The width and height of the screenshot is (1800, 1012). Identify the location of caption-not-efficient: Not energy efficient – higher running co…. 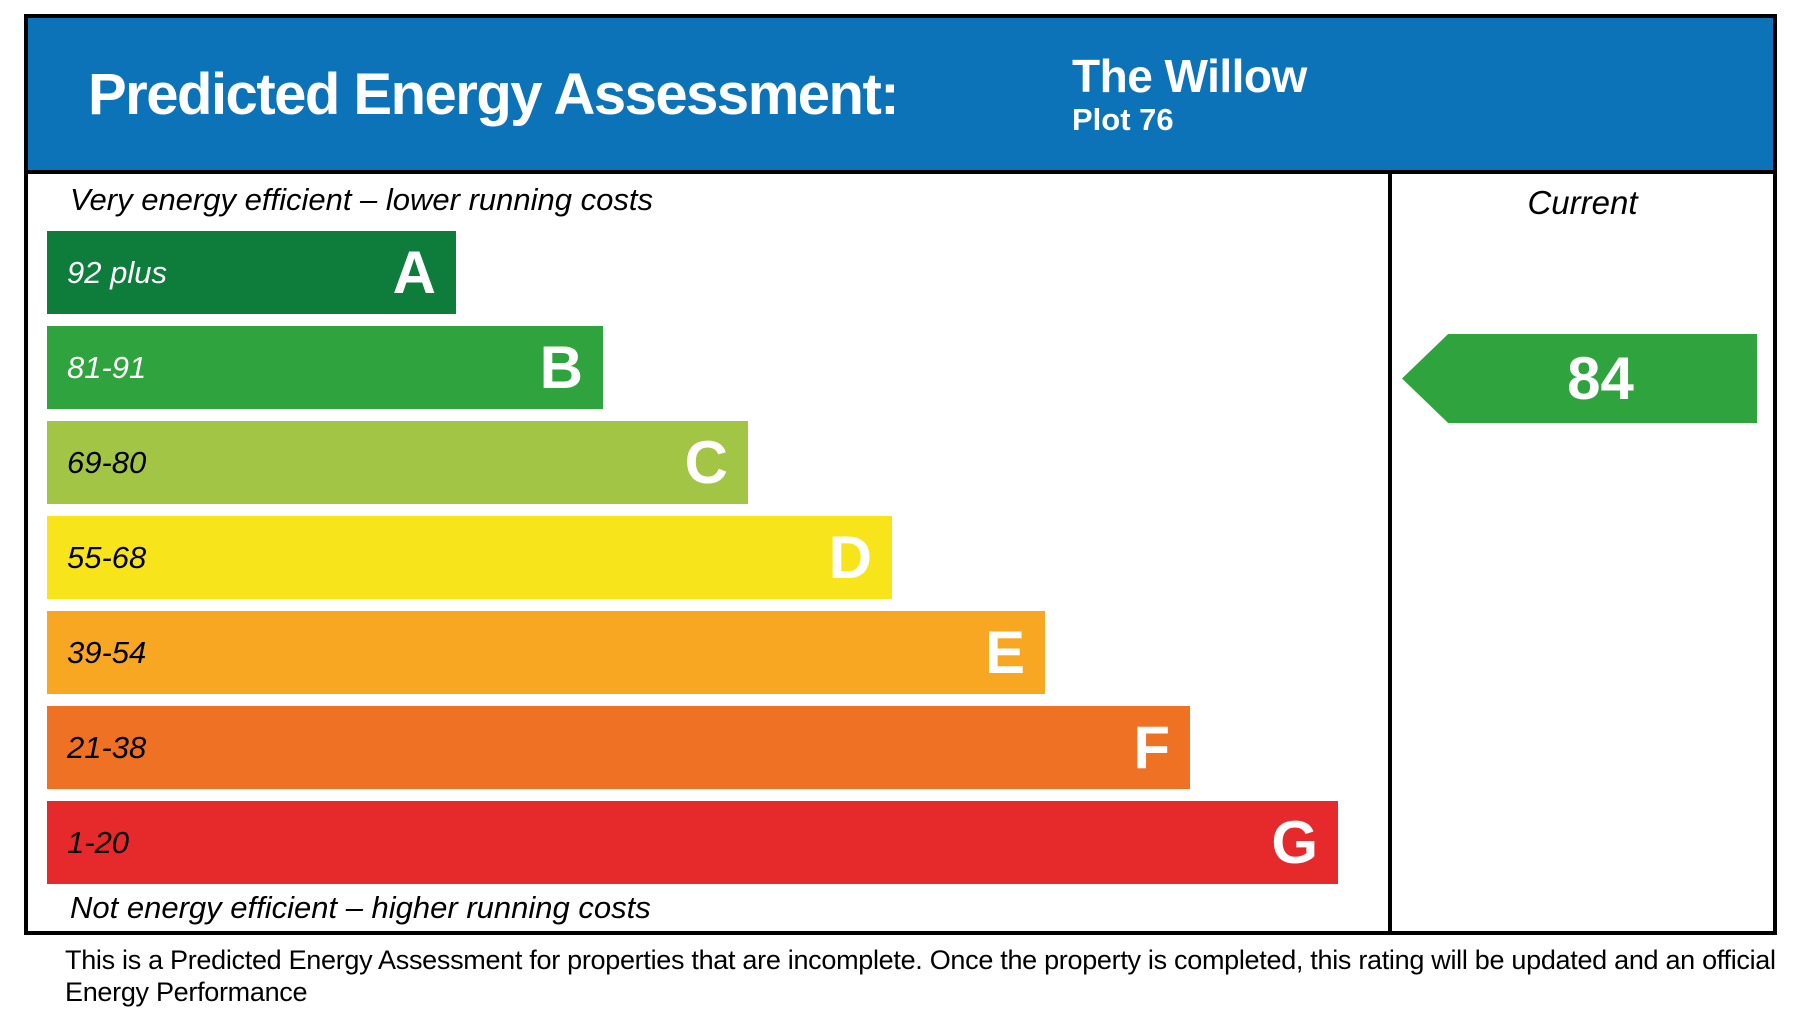
(360, 907).